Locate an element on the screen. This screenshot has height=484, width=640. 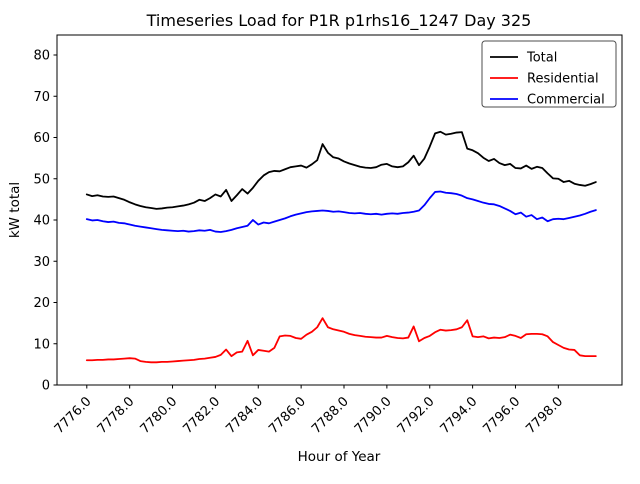
legend: Total Residential Commercial is located at coordinates (549, 74).